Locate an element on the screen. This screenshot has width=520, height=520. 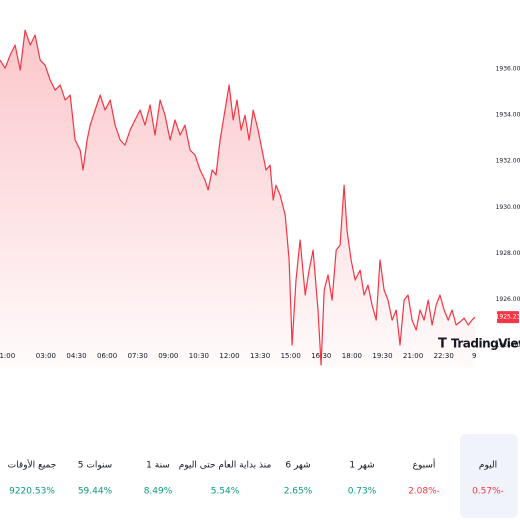
last-price-box is located at coordinates (508, 317).